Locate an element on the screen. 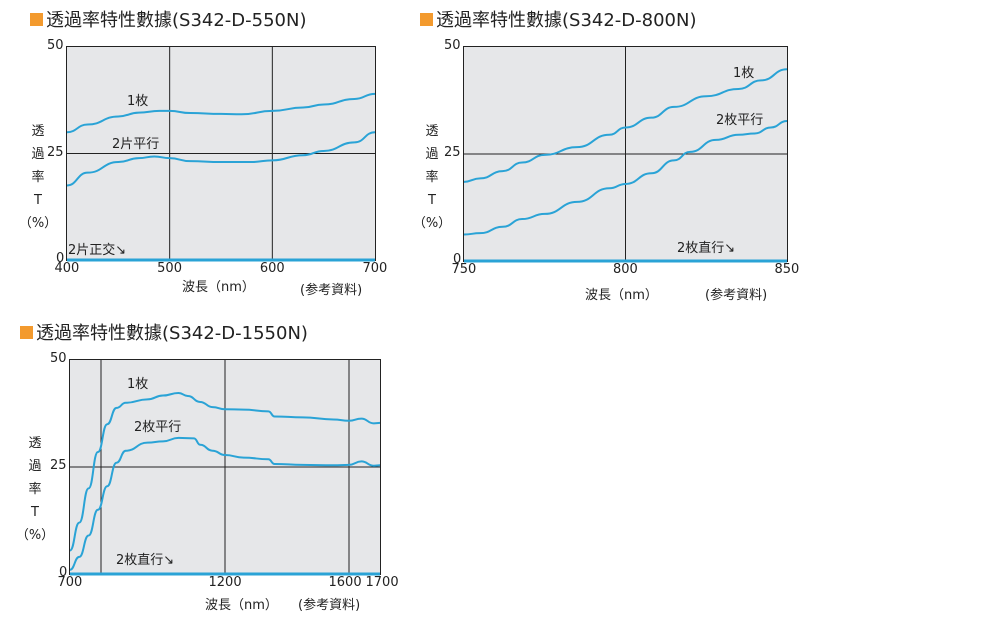 Image resolution: width=1000 pixels, height=642 pixels. title-text: 透過率特性數據(S342-D-1550N) is located at coordinates (172, 333).